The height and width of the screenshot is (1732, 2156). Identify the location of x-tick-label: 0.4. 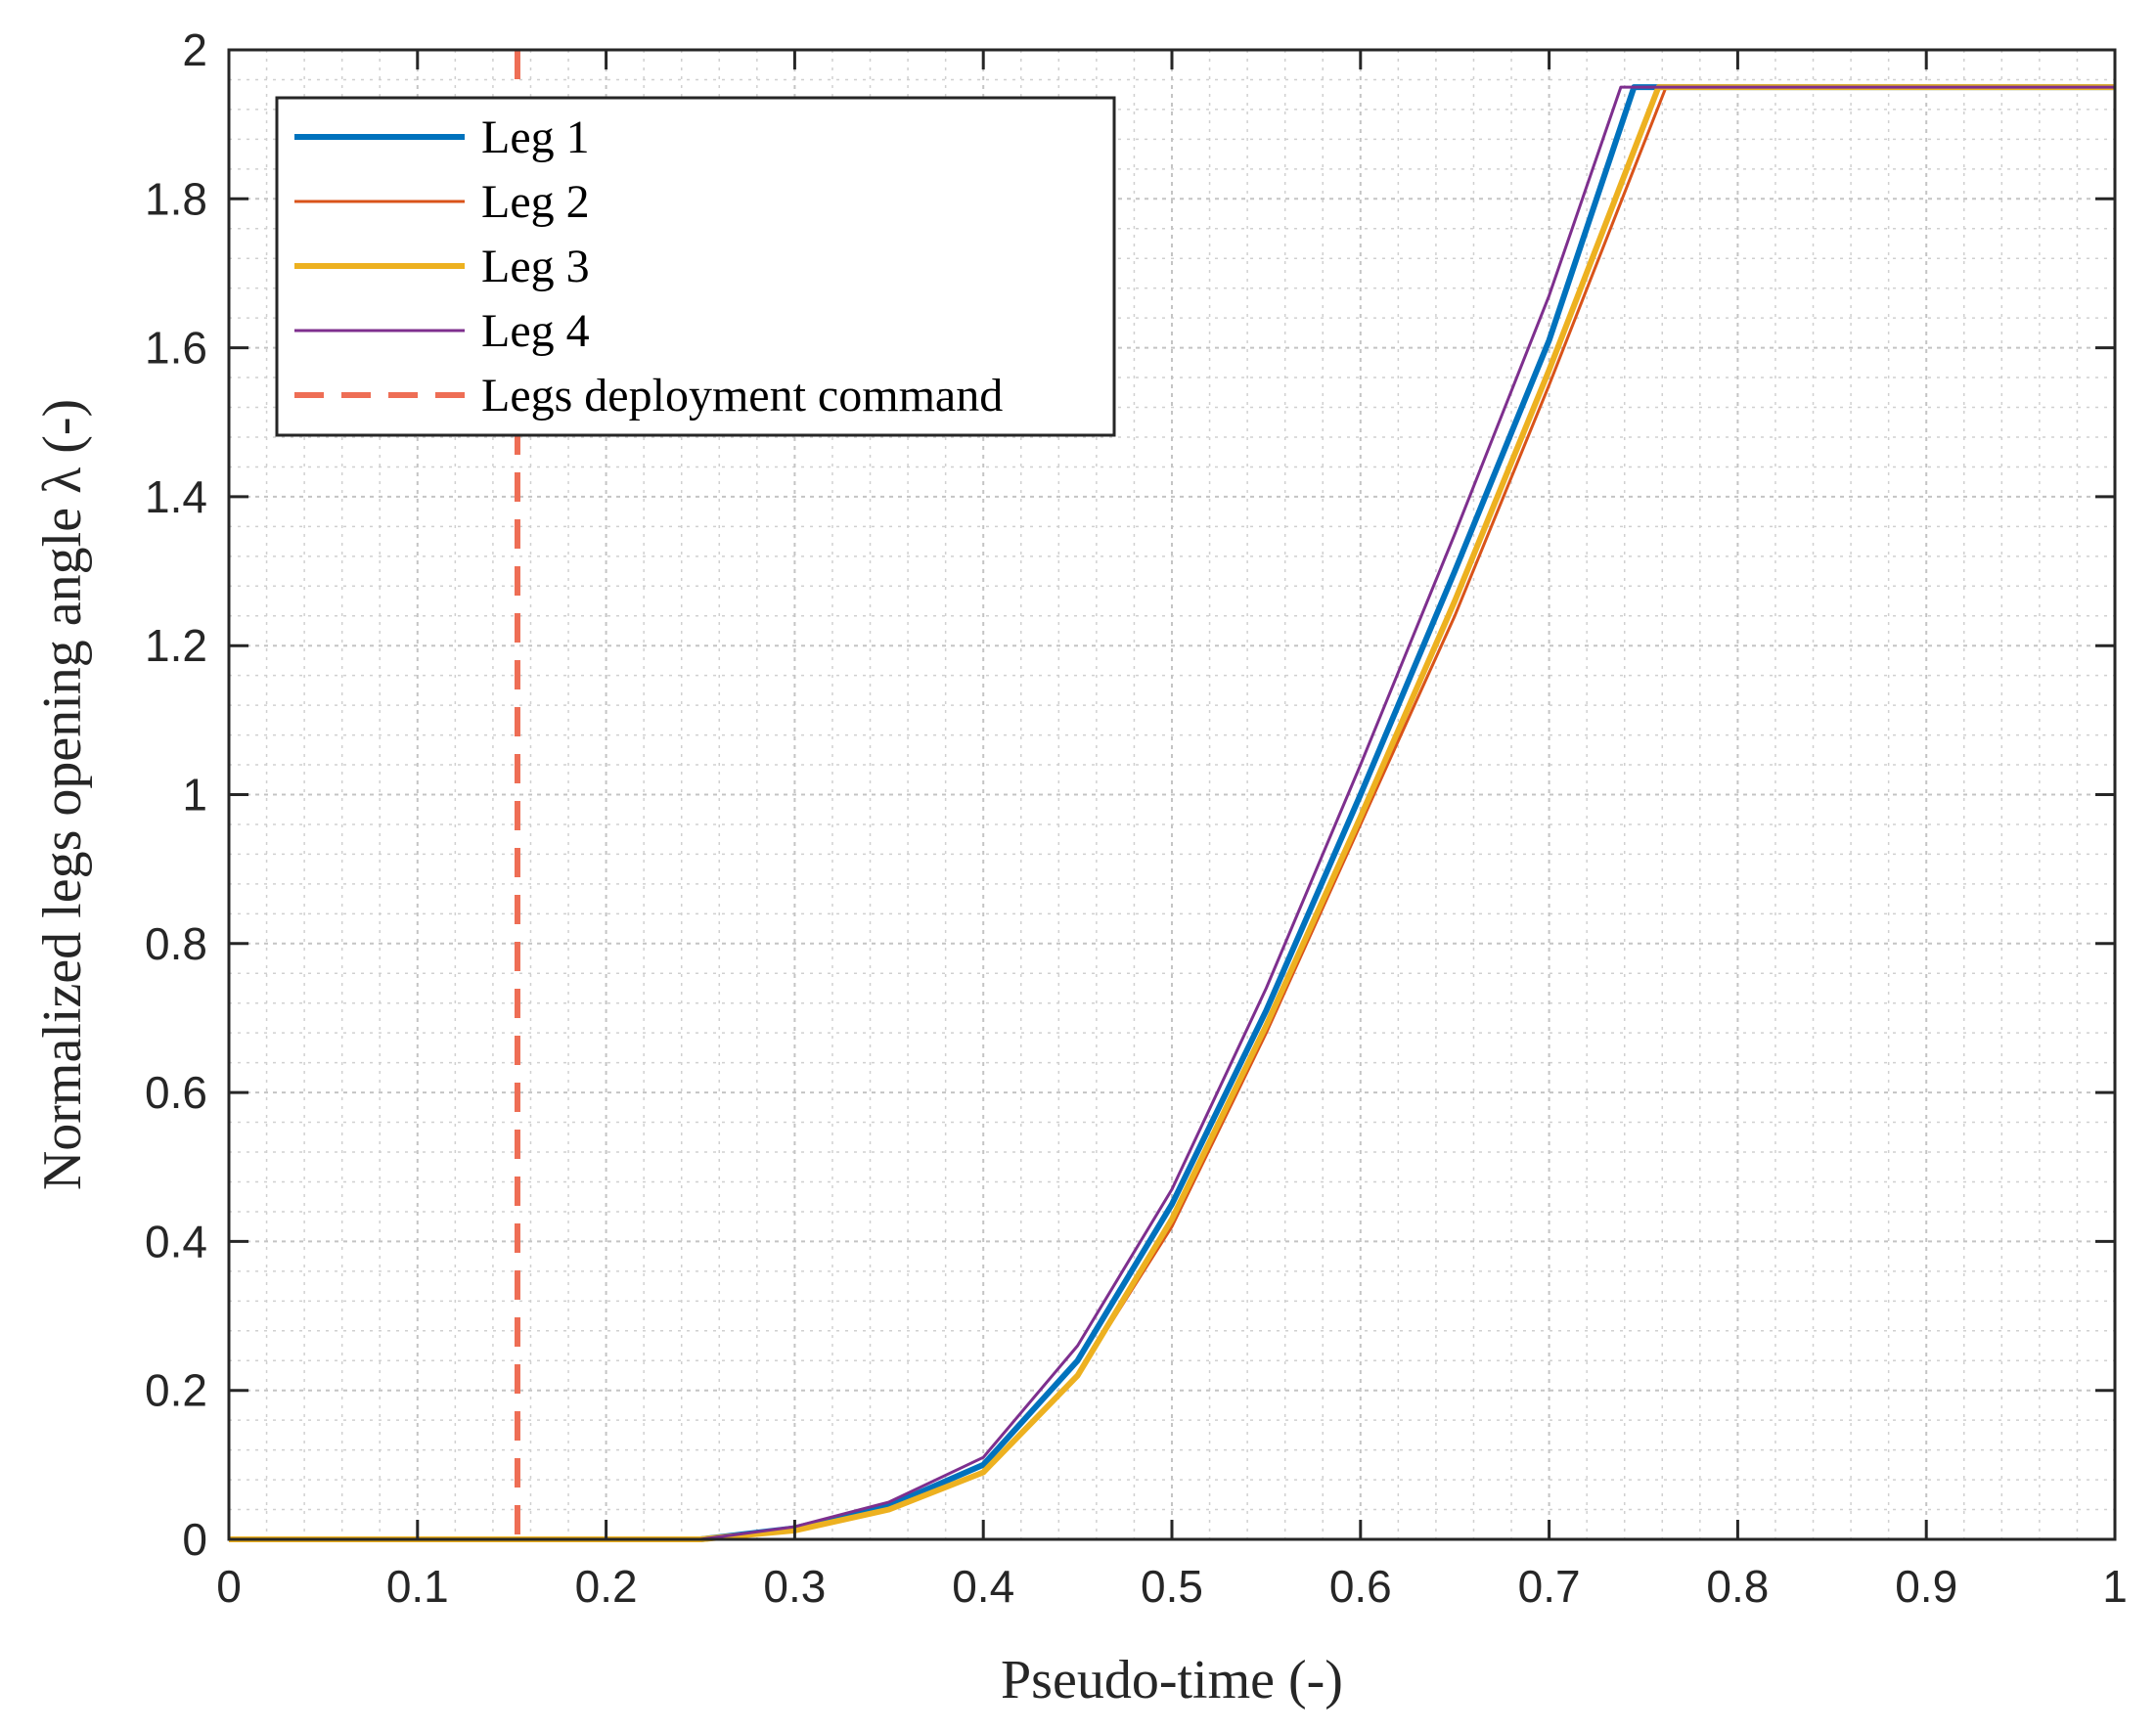
(983, 1586).